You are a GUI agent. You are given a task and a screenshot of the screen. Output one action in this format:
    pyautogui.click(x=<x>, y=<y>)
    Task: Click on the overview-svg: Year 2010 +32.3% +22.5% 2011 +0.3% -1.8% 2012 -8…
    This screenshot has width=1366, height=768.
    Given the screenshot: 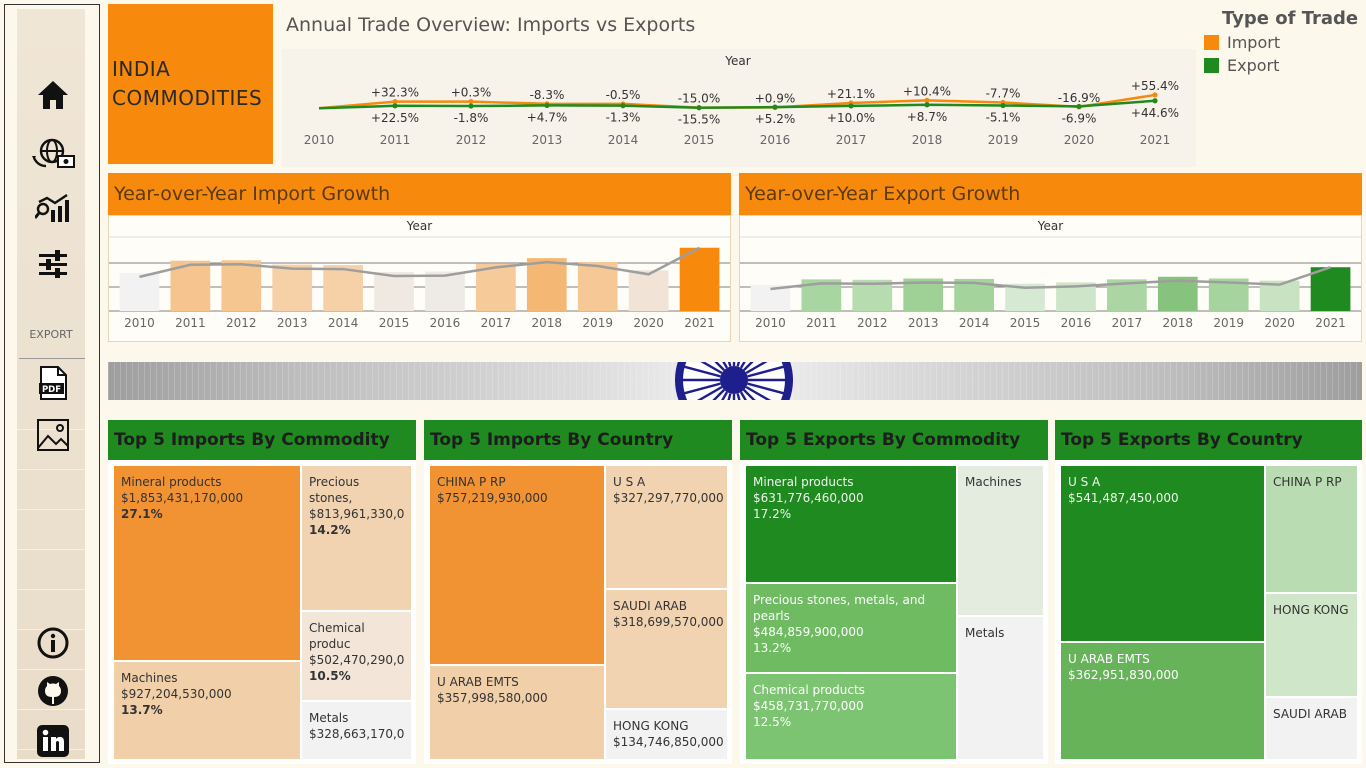 What is the action you would take?
    pyautogui.click(x=741, y=100)
    